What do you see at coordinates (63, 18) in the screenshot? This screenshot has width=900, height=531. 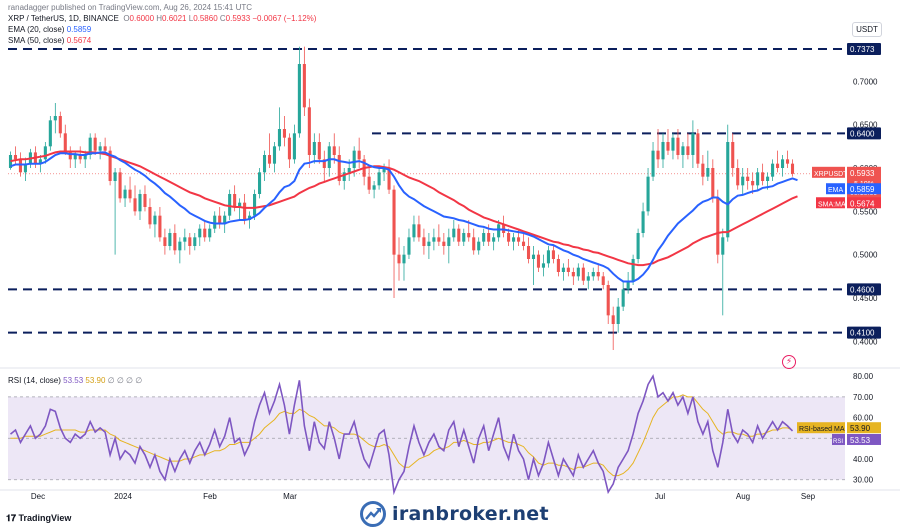 I see `symbol-title: XRP / TetherUS, 1D, BINANCE` at bounding box center [63, 18].